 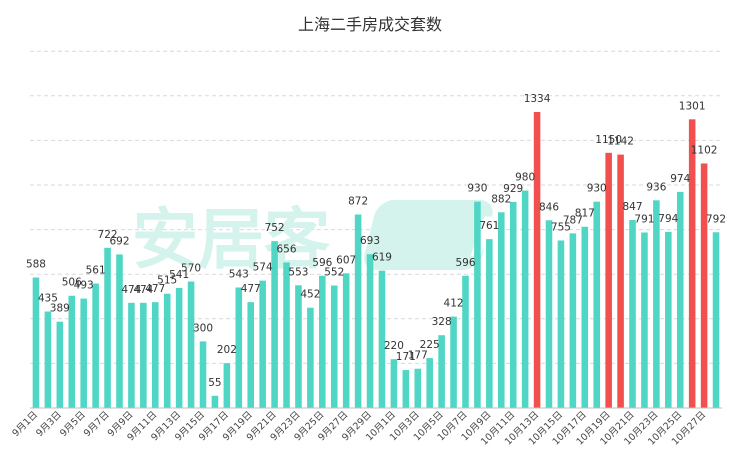 What do you see at coordinates (370, 24) in the screenshot?
I see `chart-title: 上海二手房成交套数` at bounding box center [370, 24].